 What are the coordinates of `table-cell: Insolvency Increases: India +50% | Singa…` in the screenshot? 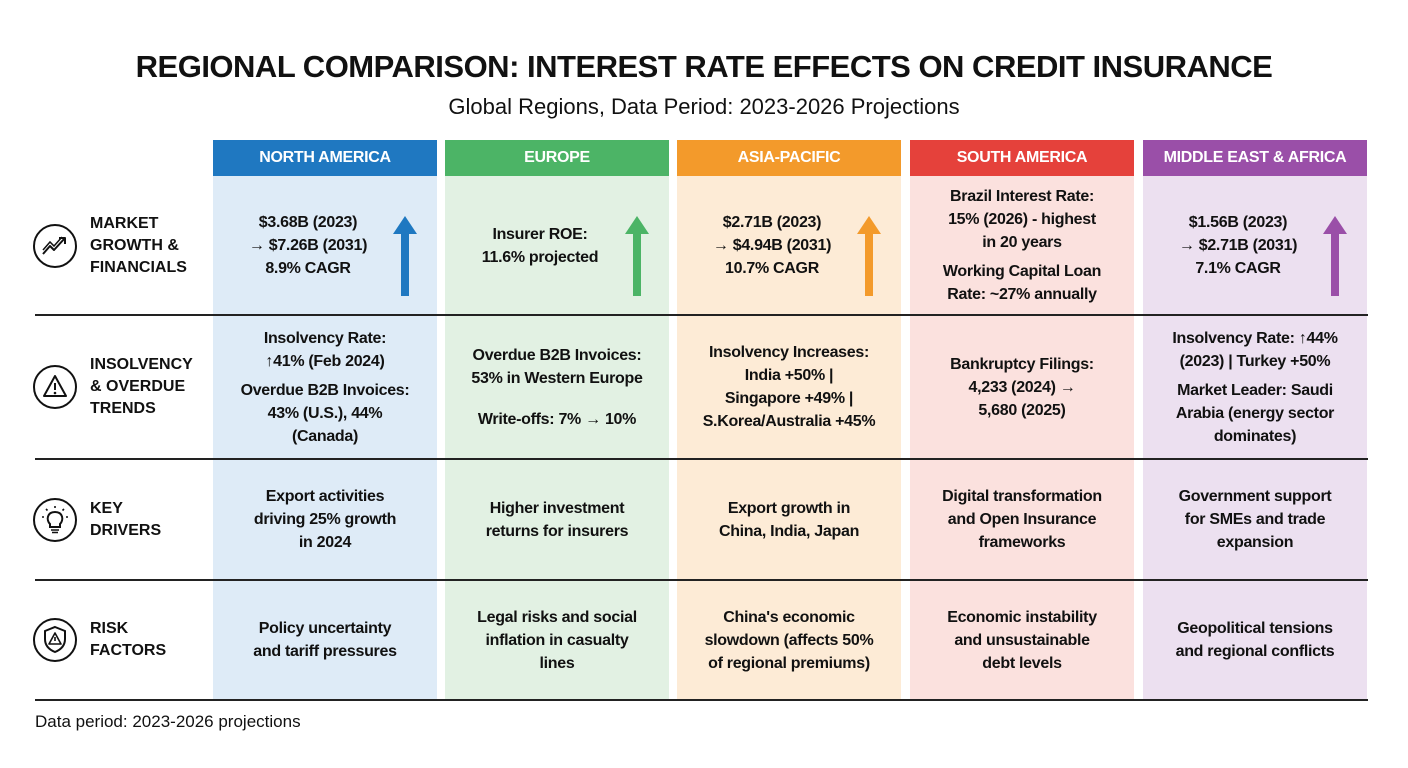 It's located at (789, 387).